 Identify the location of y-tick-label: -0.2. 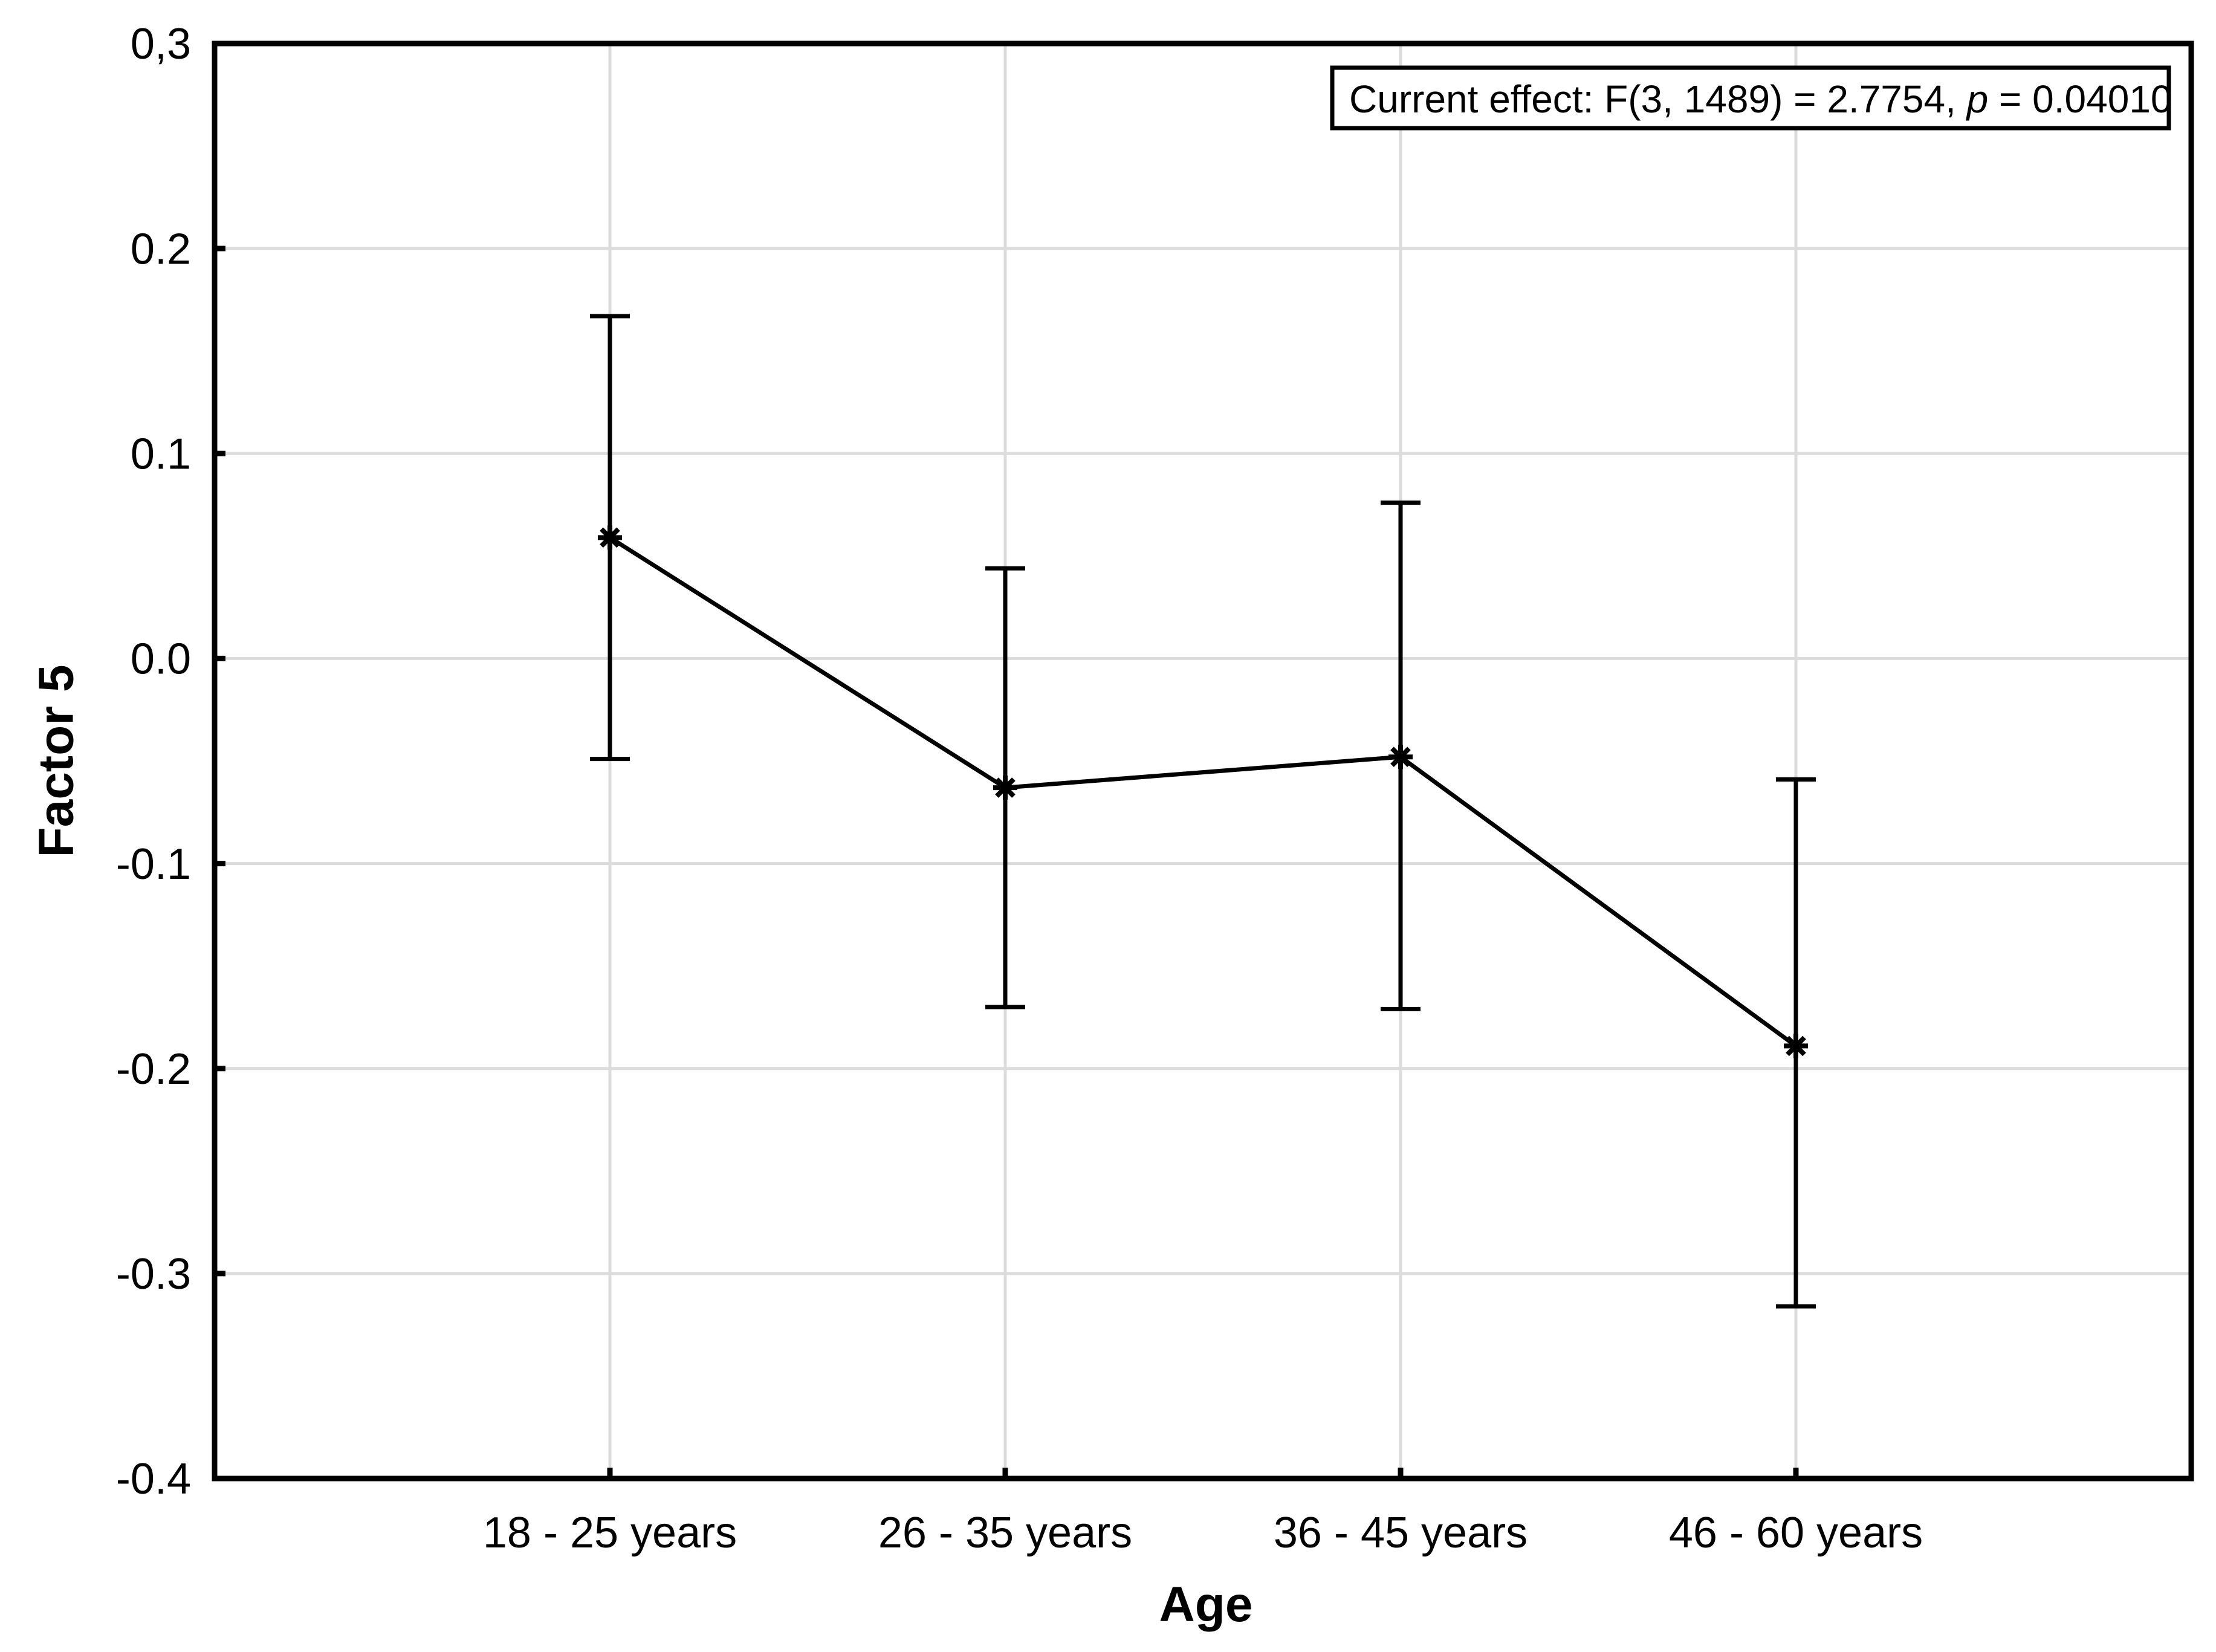
(153, 1069).